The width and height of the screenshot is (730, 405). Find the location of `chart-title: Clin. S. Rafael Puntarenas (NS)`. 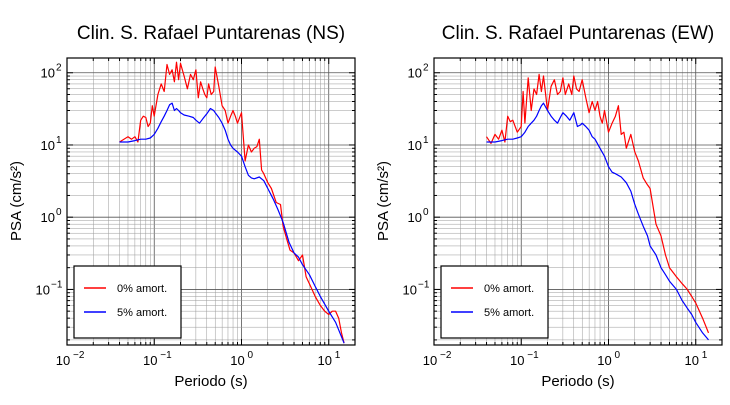

chart-title: Clin. S. Rafael Puntarenas (NS) is located at coordinates (211, 33).